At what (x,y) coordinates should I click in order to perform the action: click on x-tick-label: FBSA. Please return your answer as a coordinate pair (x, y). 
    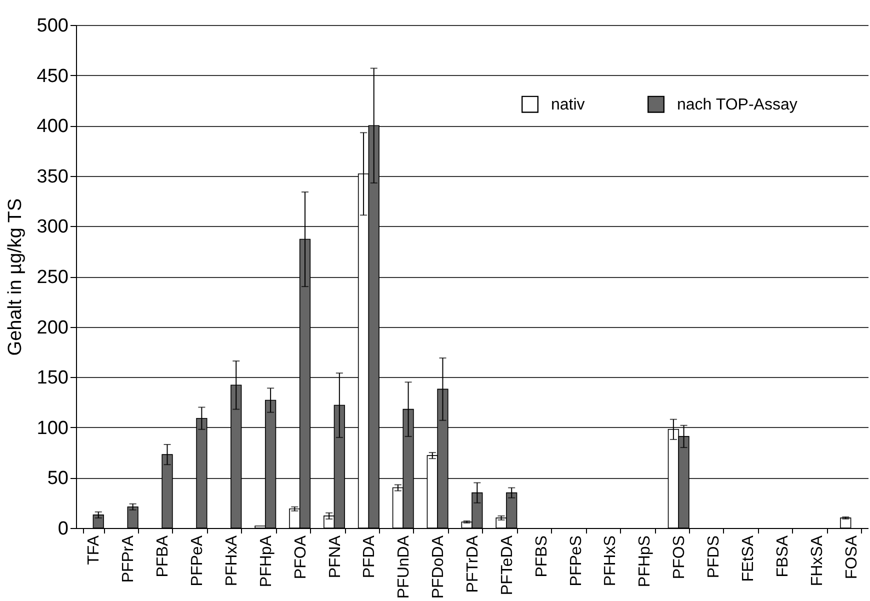
    Looking at the image, I should click on (783, 556).